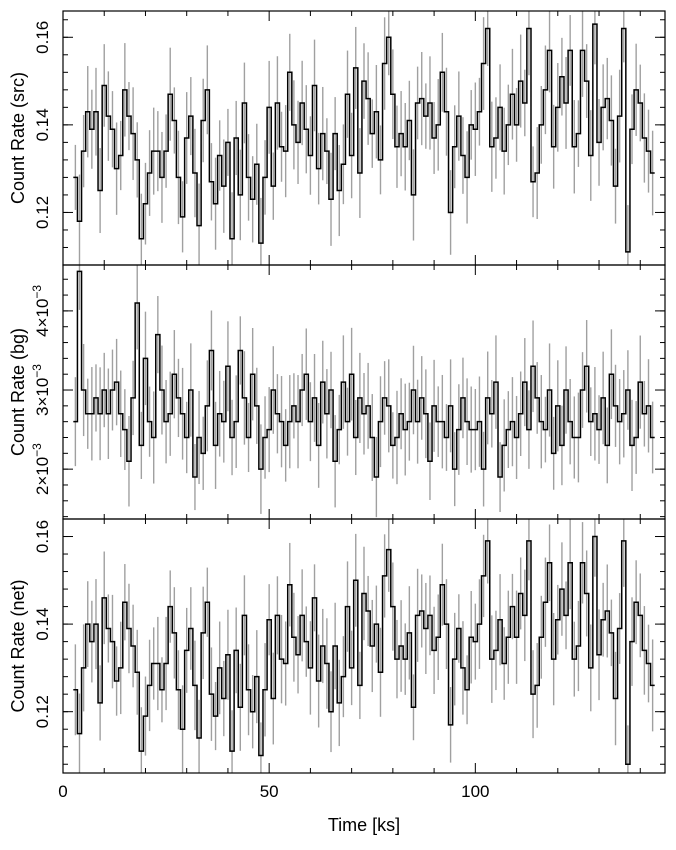 This screenshot has height=850, width=676. I want to click on y-tick-label-net: 0.12, so click(42, 711).